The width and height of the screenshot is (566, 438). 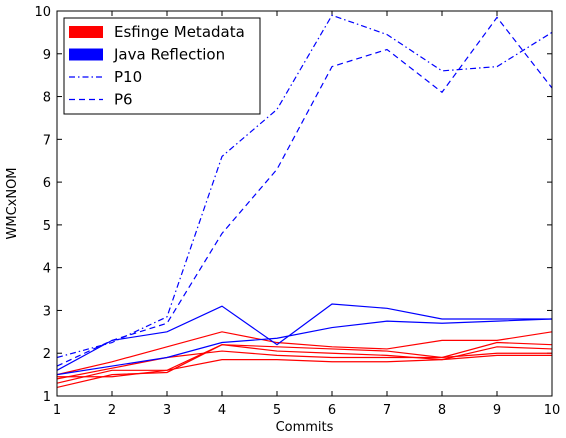 I want to click on legend-swatch-esfinge-metadata, so click(x=86, y=32).